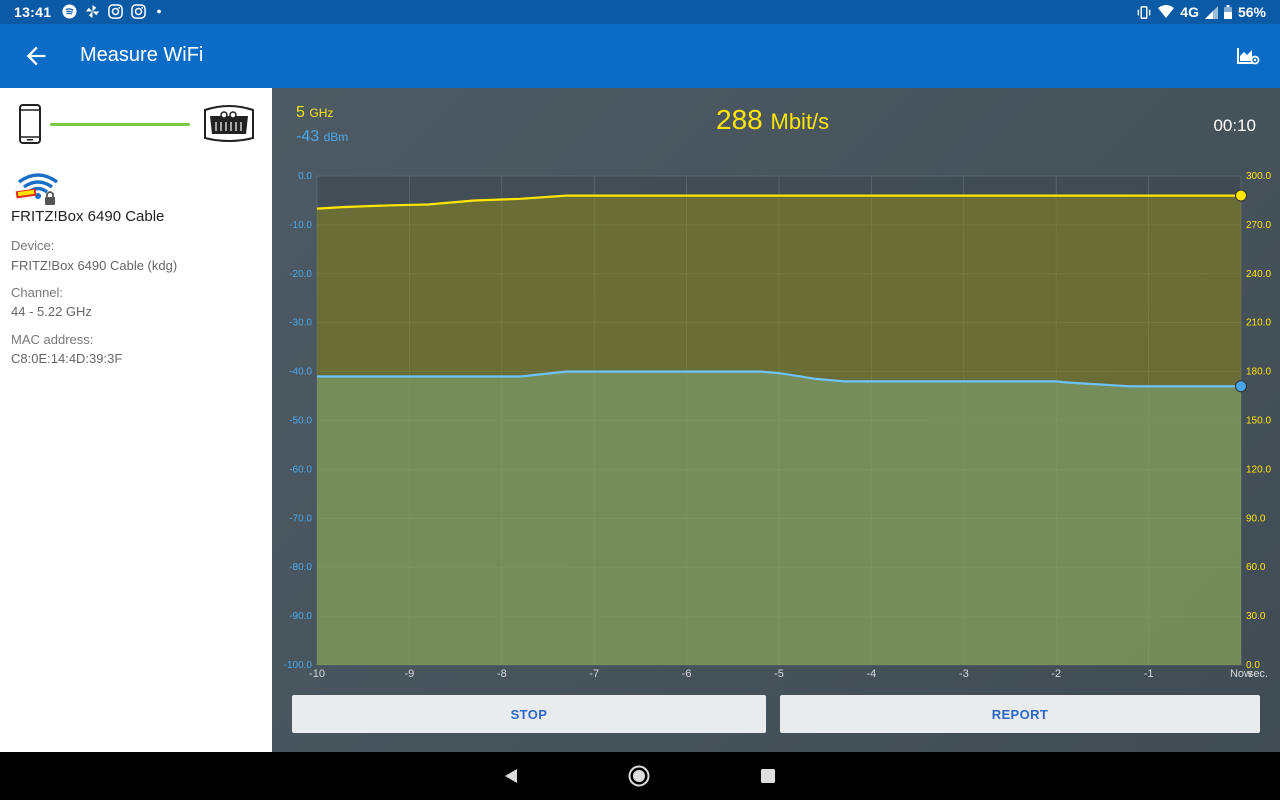 The image size is (1280, 800). What do you see at coordinates (300, 225) in the screenshot?
I see `left-axis-tick-label: -10.0` at bounding box center [300, 225].